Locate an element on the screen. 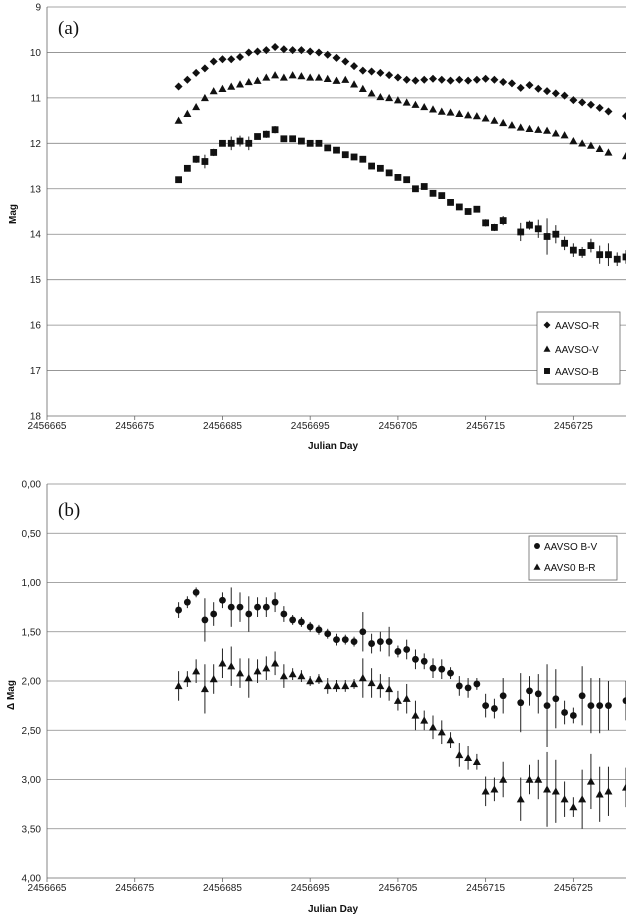 This screenshot has width=626, height=916. legend-label-b: AAVSO-B is located at coordinates (577, 372).